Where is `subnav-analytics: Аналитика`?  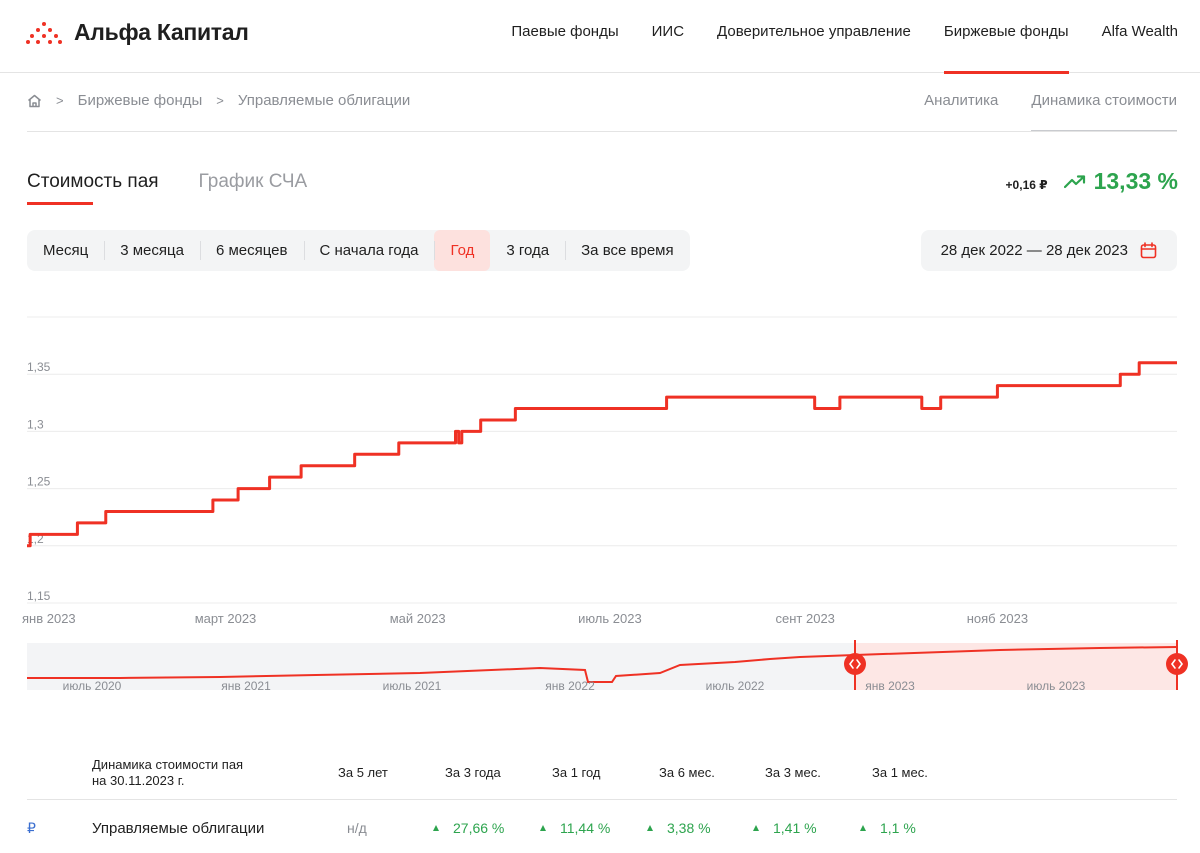
subnav-analytics: Аналитика is located at coordinates (961, 100).